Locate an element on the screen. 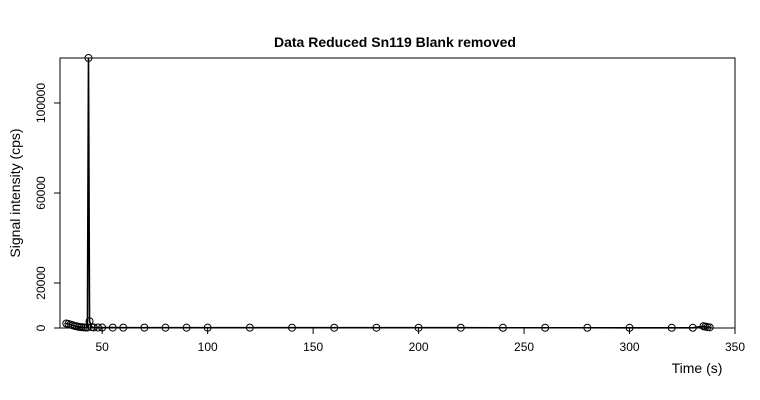 The width and height of the screenshot is (760, 400). x-axis-label: Time (s) is located at coordinates (697, 368).